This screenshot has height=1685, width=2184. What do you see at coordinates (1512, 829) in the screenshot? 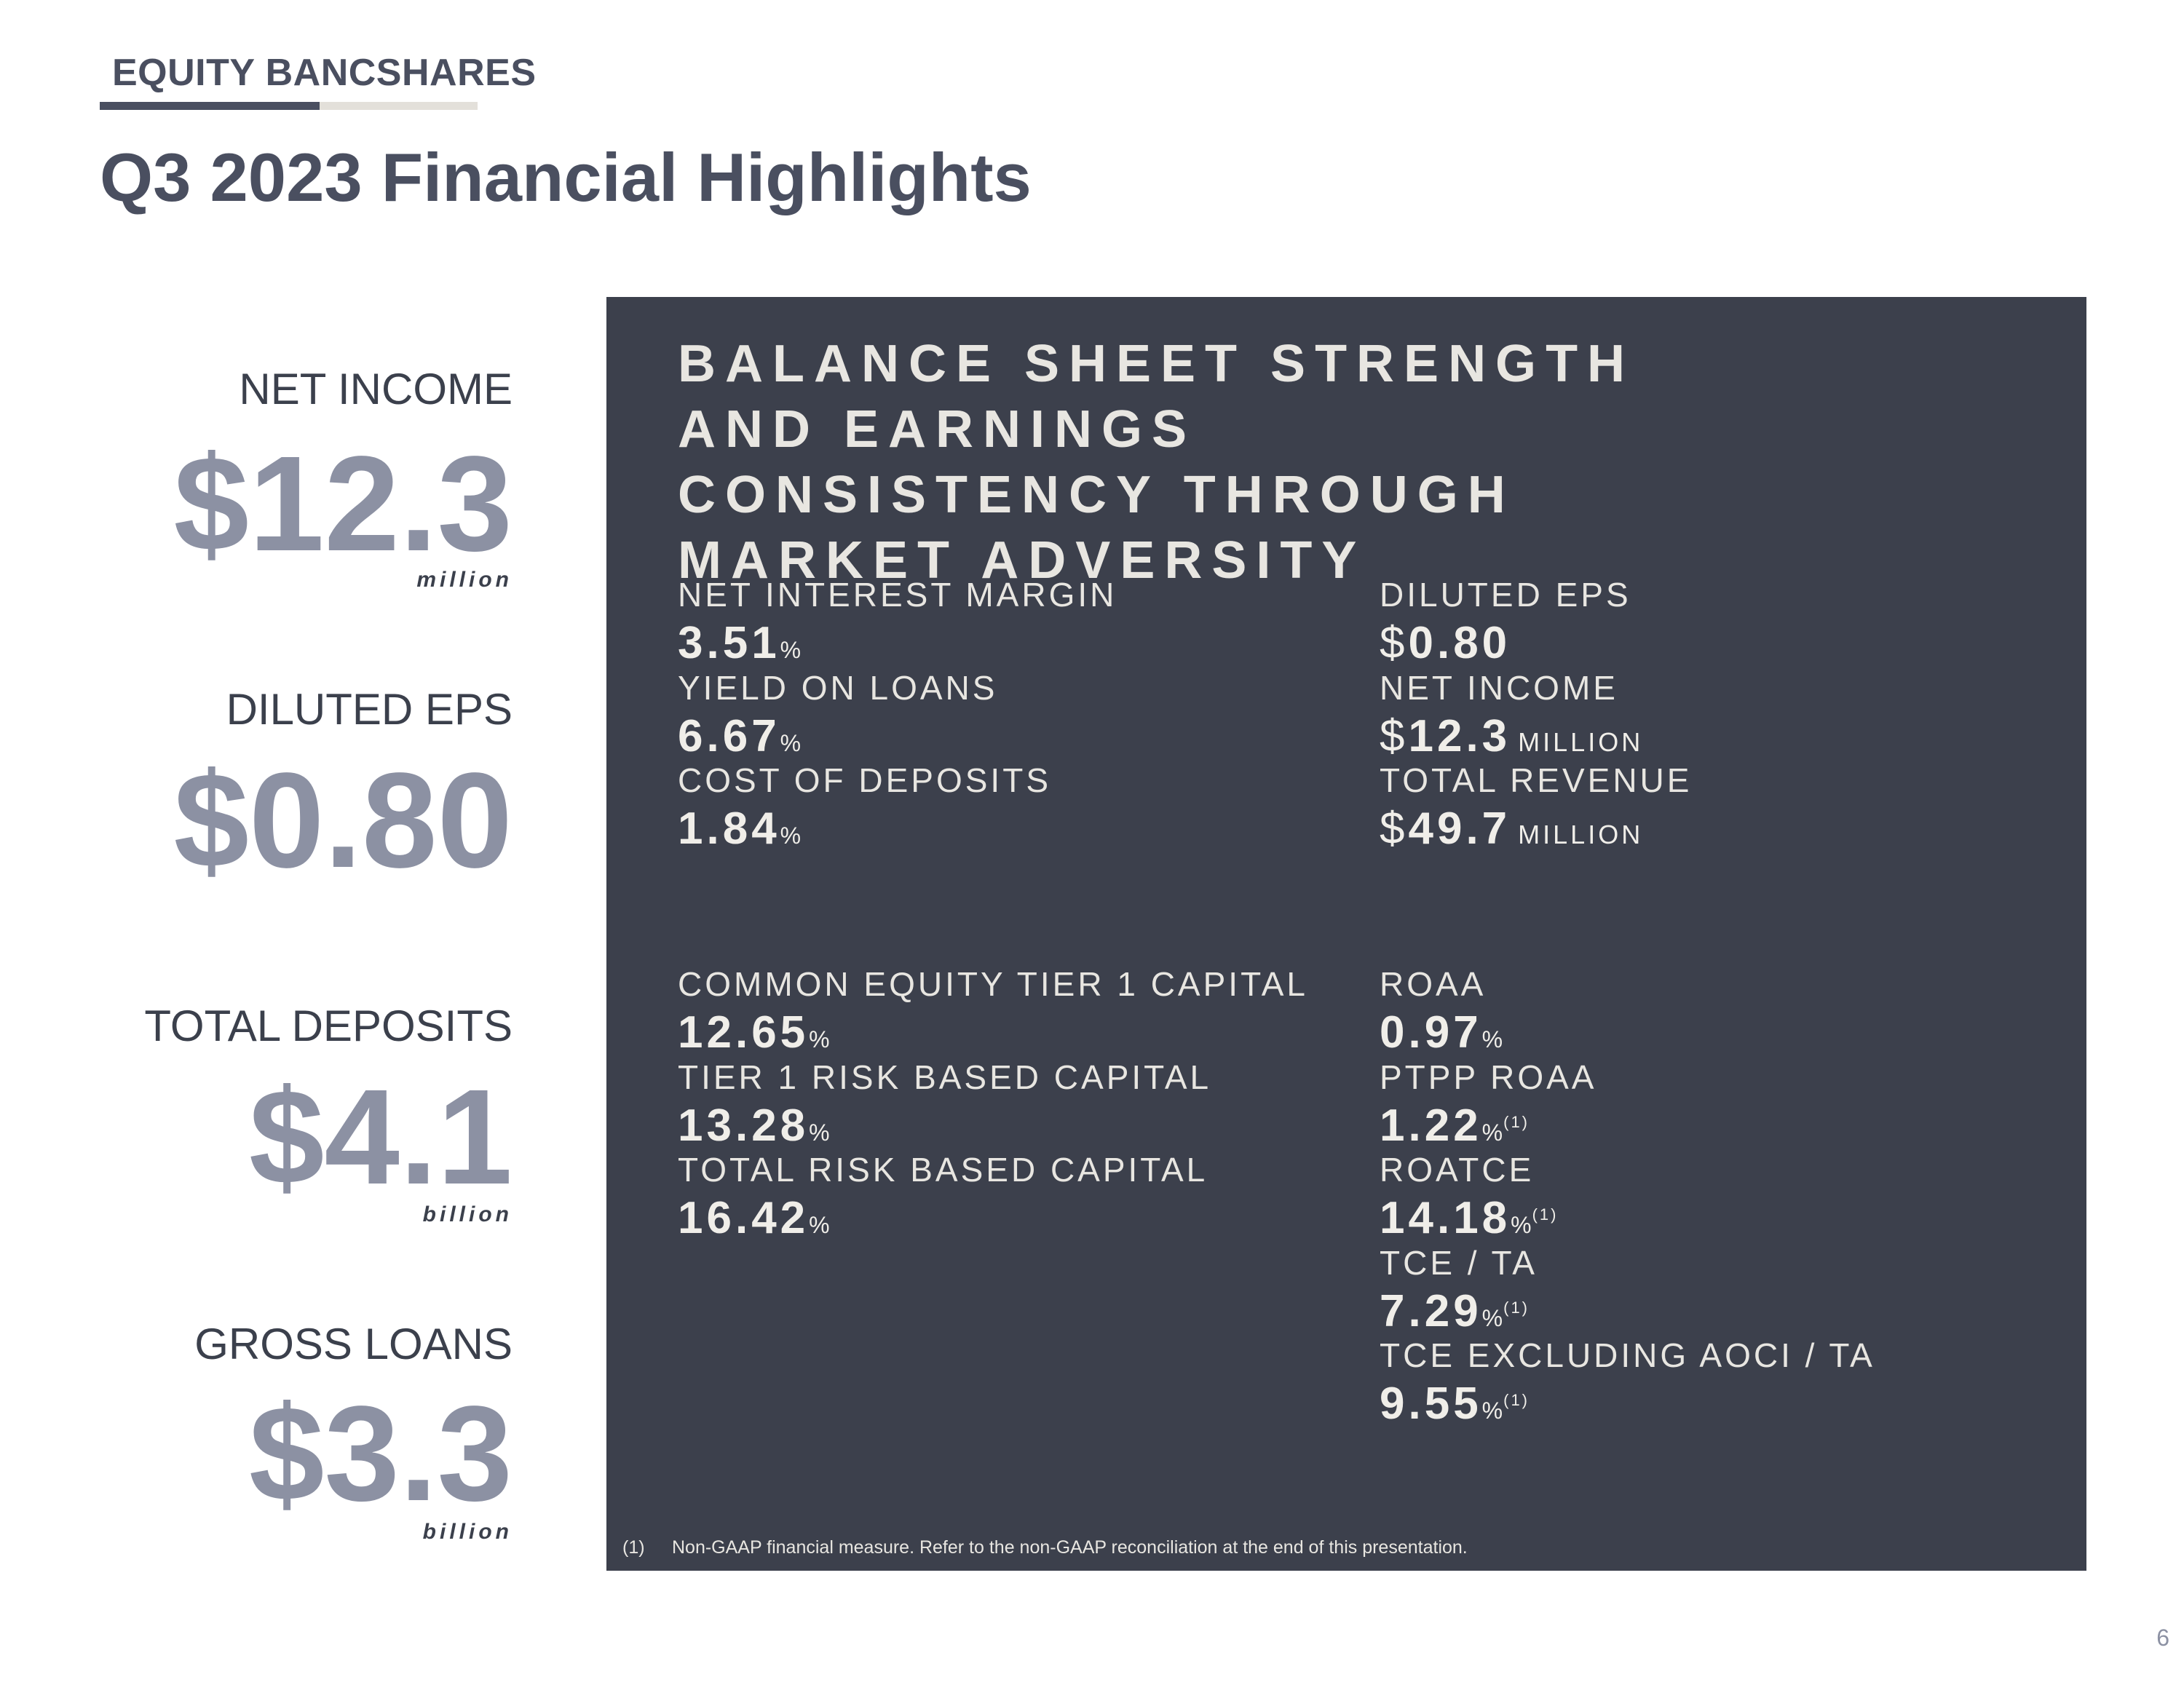
I see `metric-total-revenue-value: $49.7 MILLION` at bounding box center [1512, 829].